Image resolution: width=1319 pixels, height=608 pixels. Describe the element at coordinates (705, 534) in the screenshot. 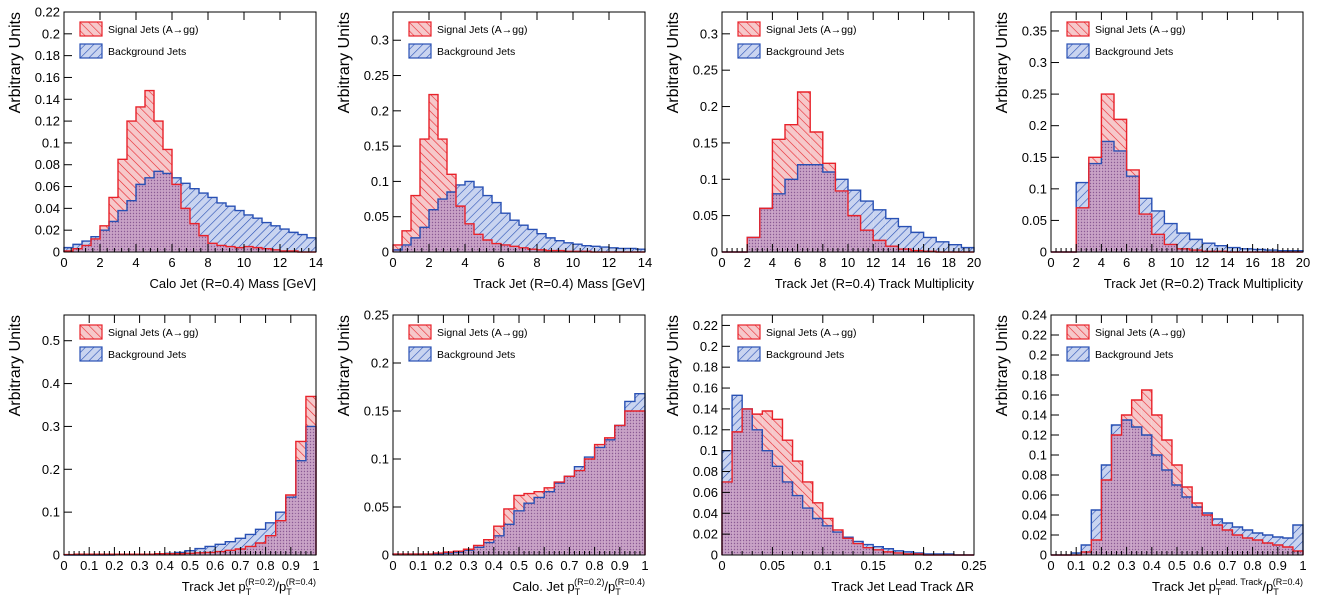

I see `y-tick-label: 0.02` at that location.